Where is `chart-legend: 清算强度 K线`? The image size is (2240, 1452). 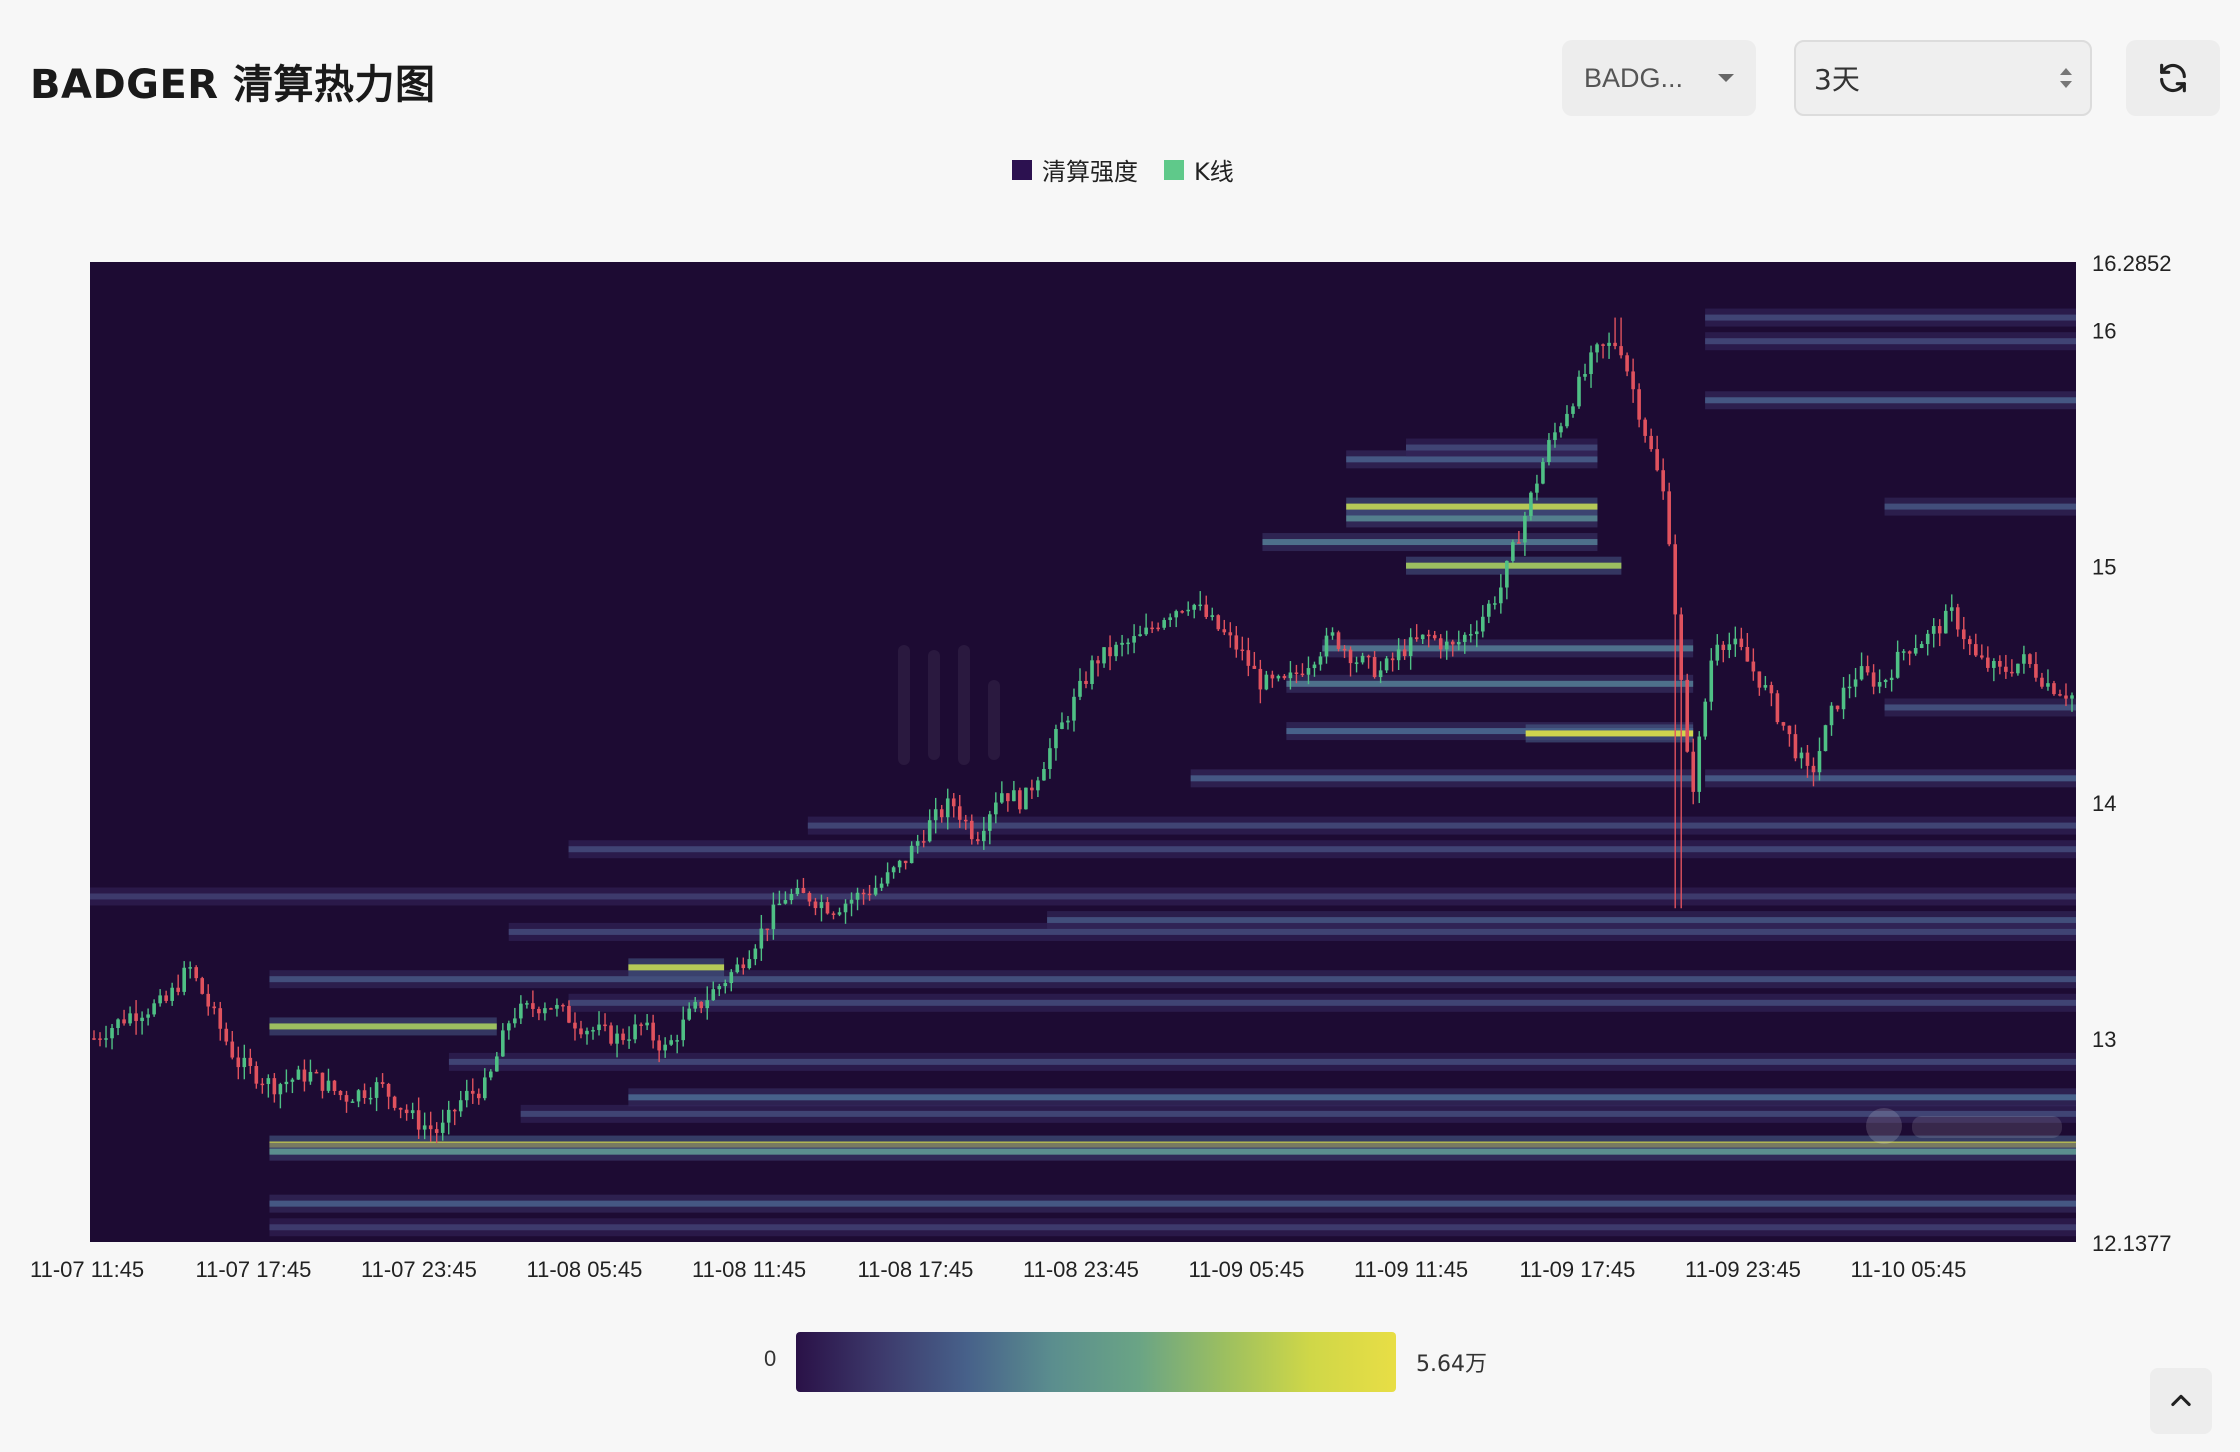 chart-legend: 清算强度 K线 is located at coordinates (1123, 169).